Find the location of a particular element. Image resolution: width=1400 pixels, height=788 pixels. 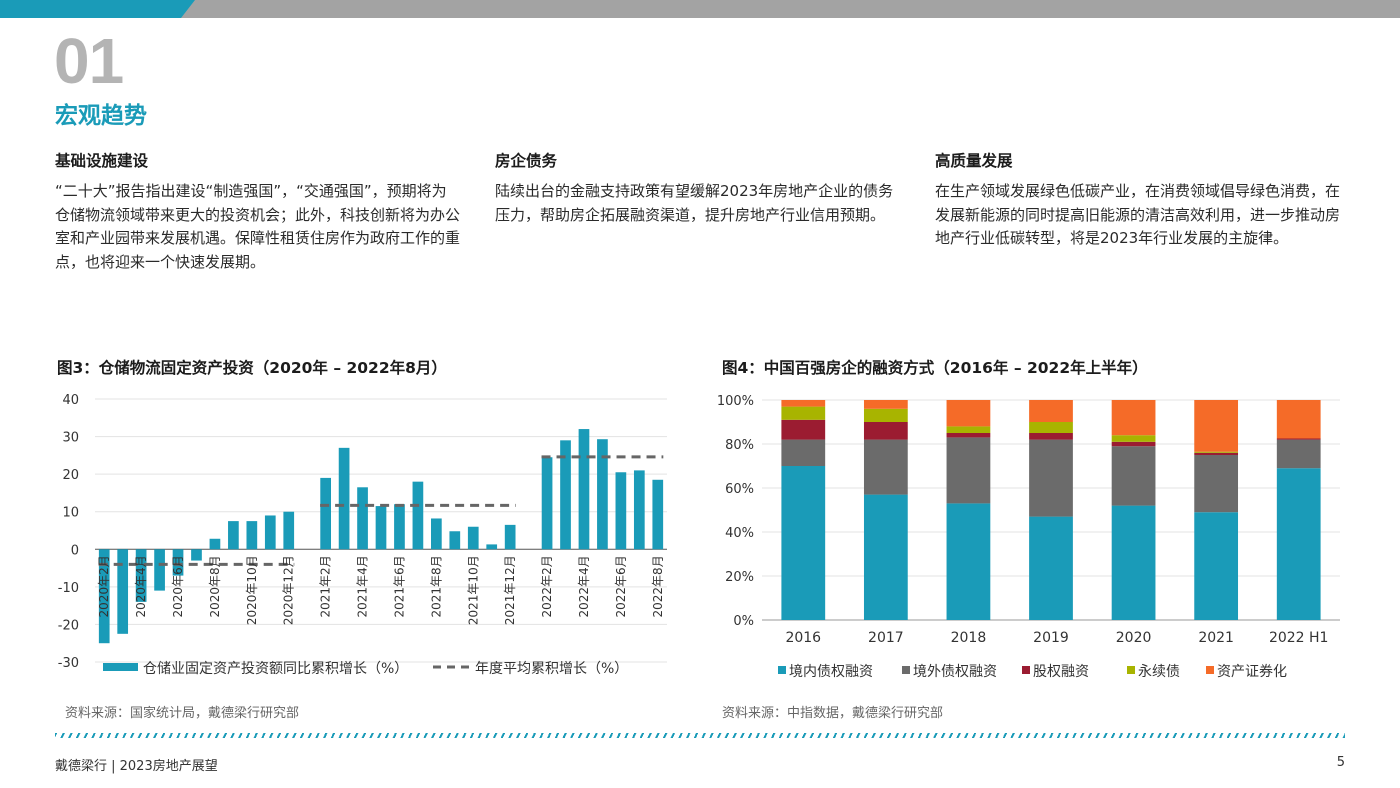

x-tick-label: 2020年12月 is located at coordinates (289, 590).